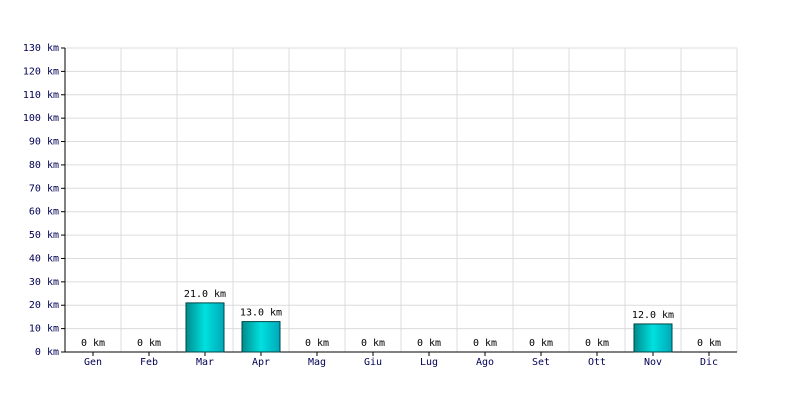 This screenshot has height=400, width=800. What do you see at coordinates (205, 294) in the screenshot?
I see `value-label: 21.0 km` at bounding box center [205, 294].